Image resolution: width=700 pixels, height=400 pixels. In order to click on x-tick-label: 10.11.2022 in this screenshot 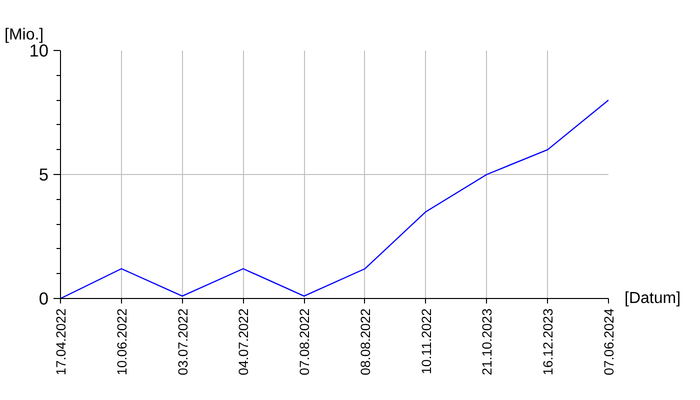, I will do `click(426, 341)`.